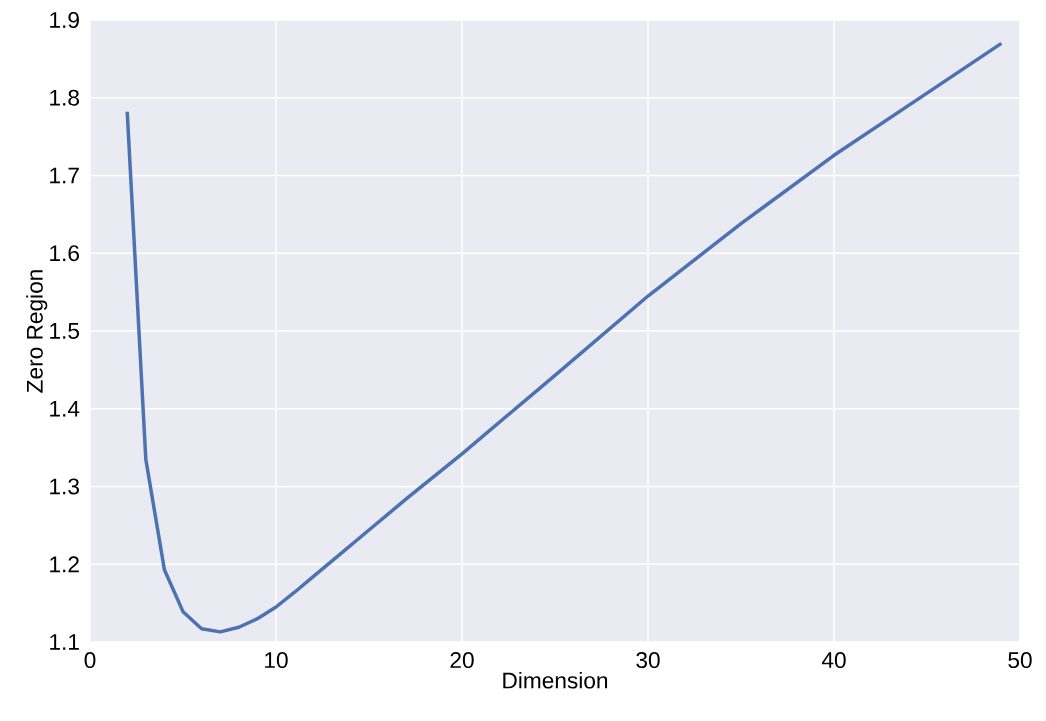  What do you see at coordinates (64, 253) in the screenshot?
I see `y-tick-label: 1.6` at bounding box center [64, 253].